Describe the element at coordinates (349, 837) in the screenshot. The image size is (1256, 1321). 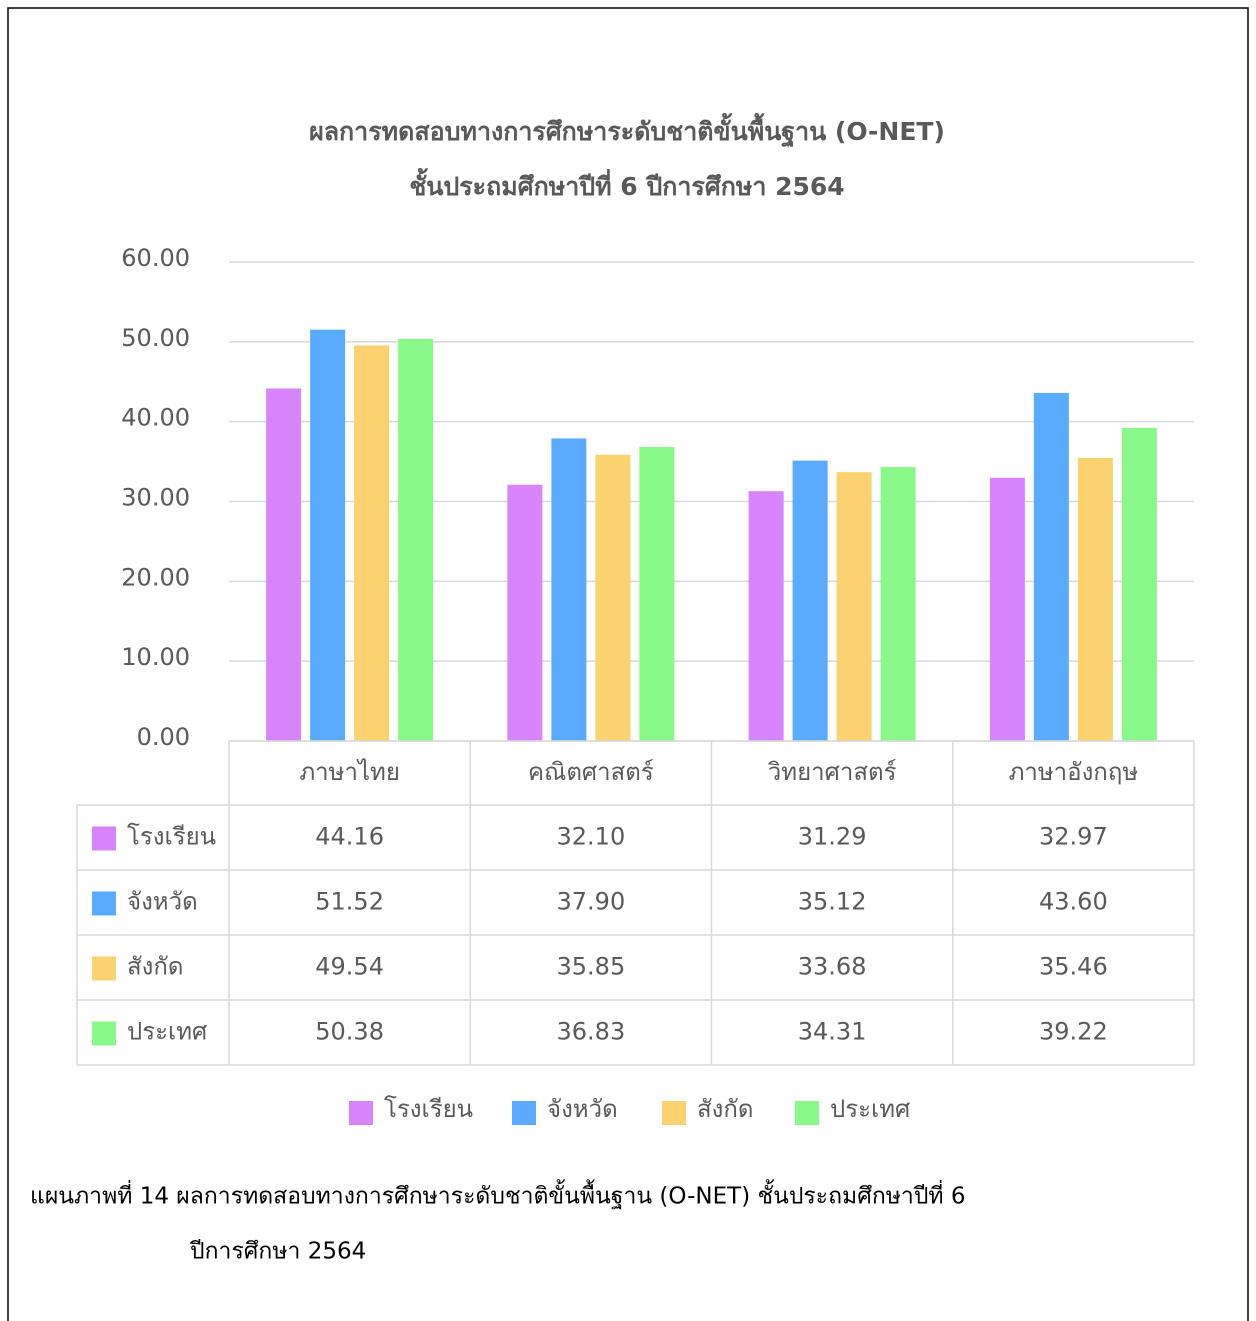
I see `table-value: 44.16` at that location.